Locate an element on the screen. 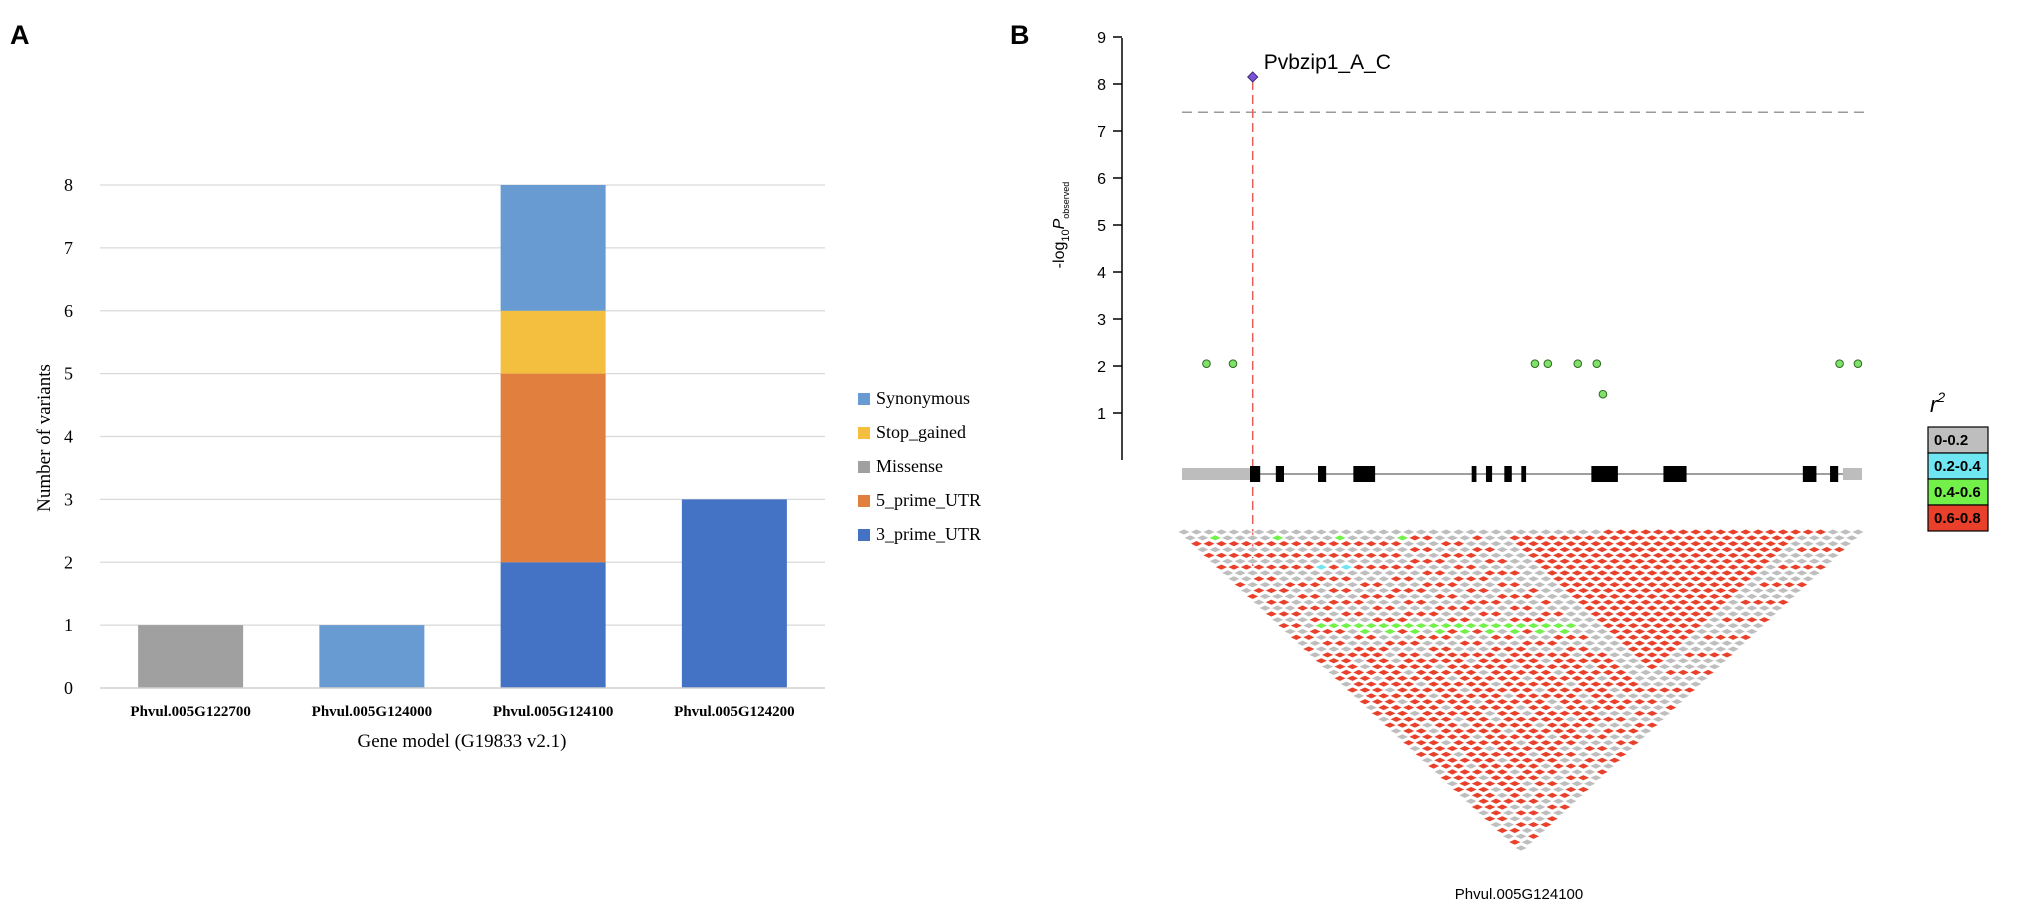 The width and height of the screenshot is (2033, 908). snp-points is located at coordinates (1532, 235).